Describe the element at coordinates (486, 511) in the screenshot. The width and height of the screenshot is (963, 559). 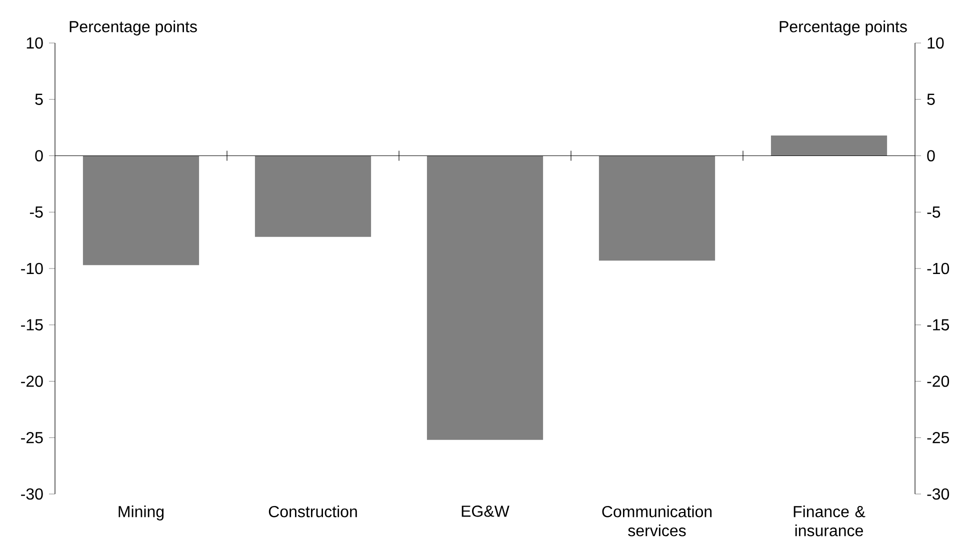
I see `x-tick-label: EG&W` at that location.